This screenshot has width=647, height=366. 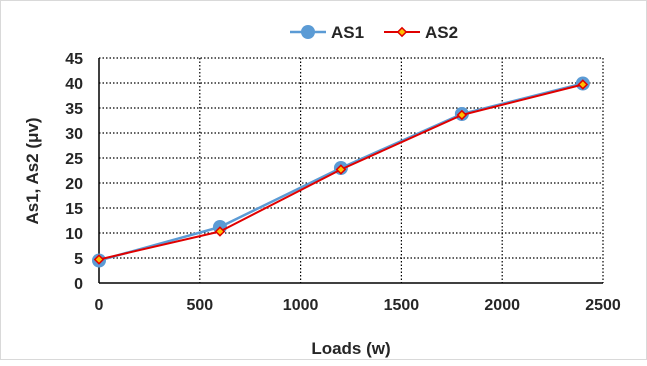 What do you see at coordinates (74, 109) in the screenshot?
I see `y-tick-label: 35` at bounding box center [74, 109].